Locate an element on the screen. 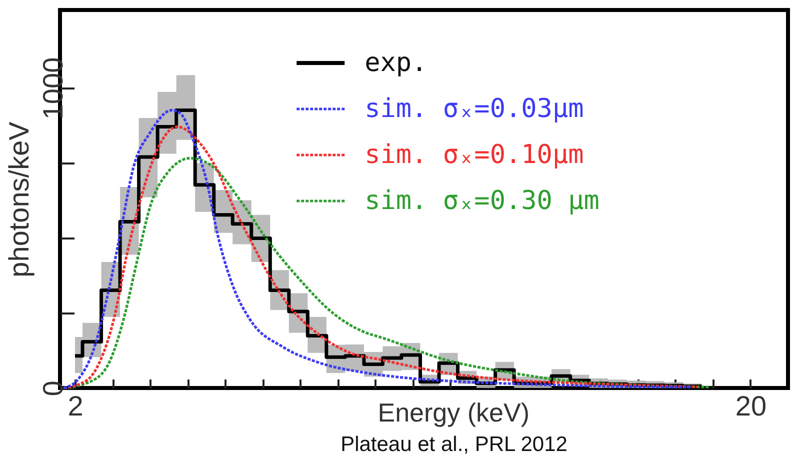  x-tick-label: 2 is located at coordinates (76, 406).